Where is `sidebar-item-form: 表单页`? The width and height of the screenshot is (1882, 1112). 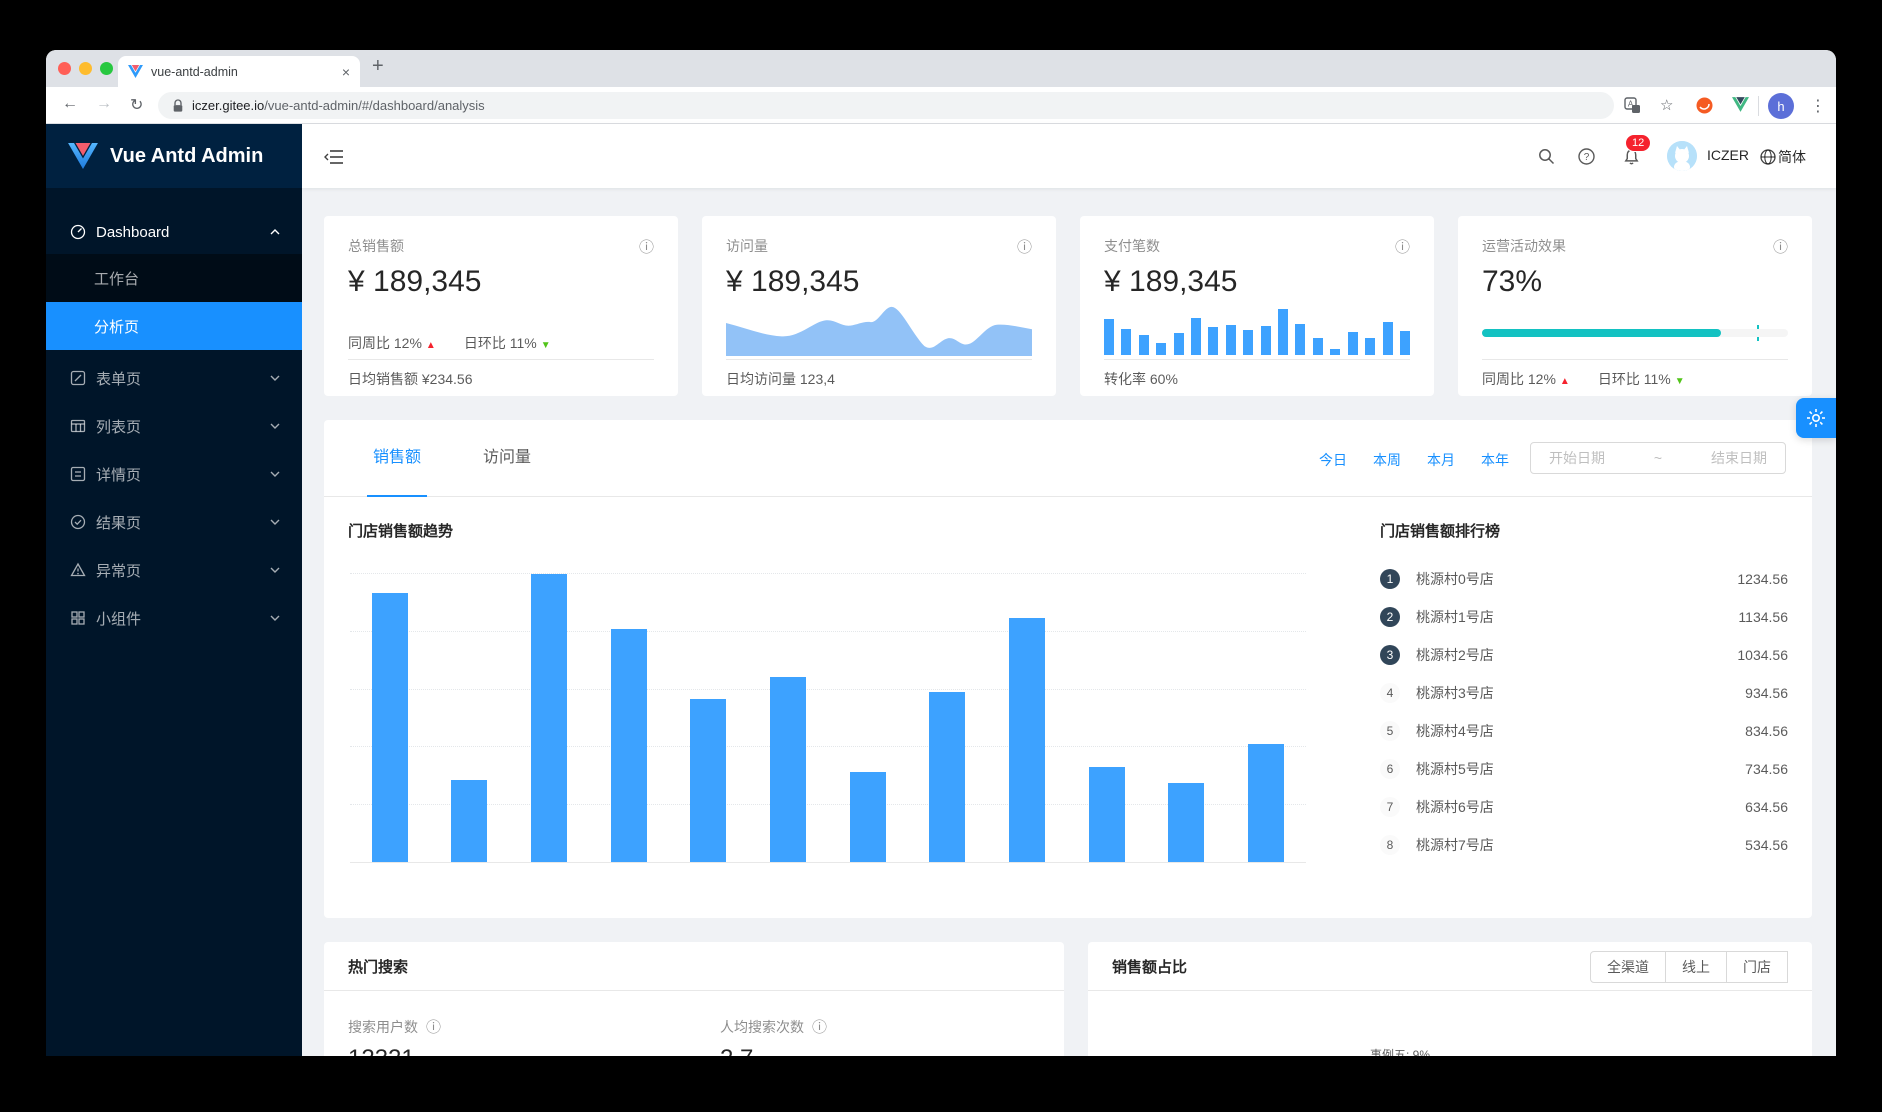
sidebar-item-form: 表单页 is located at coordinates (174, 378).